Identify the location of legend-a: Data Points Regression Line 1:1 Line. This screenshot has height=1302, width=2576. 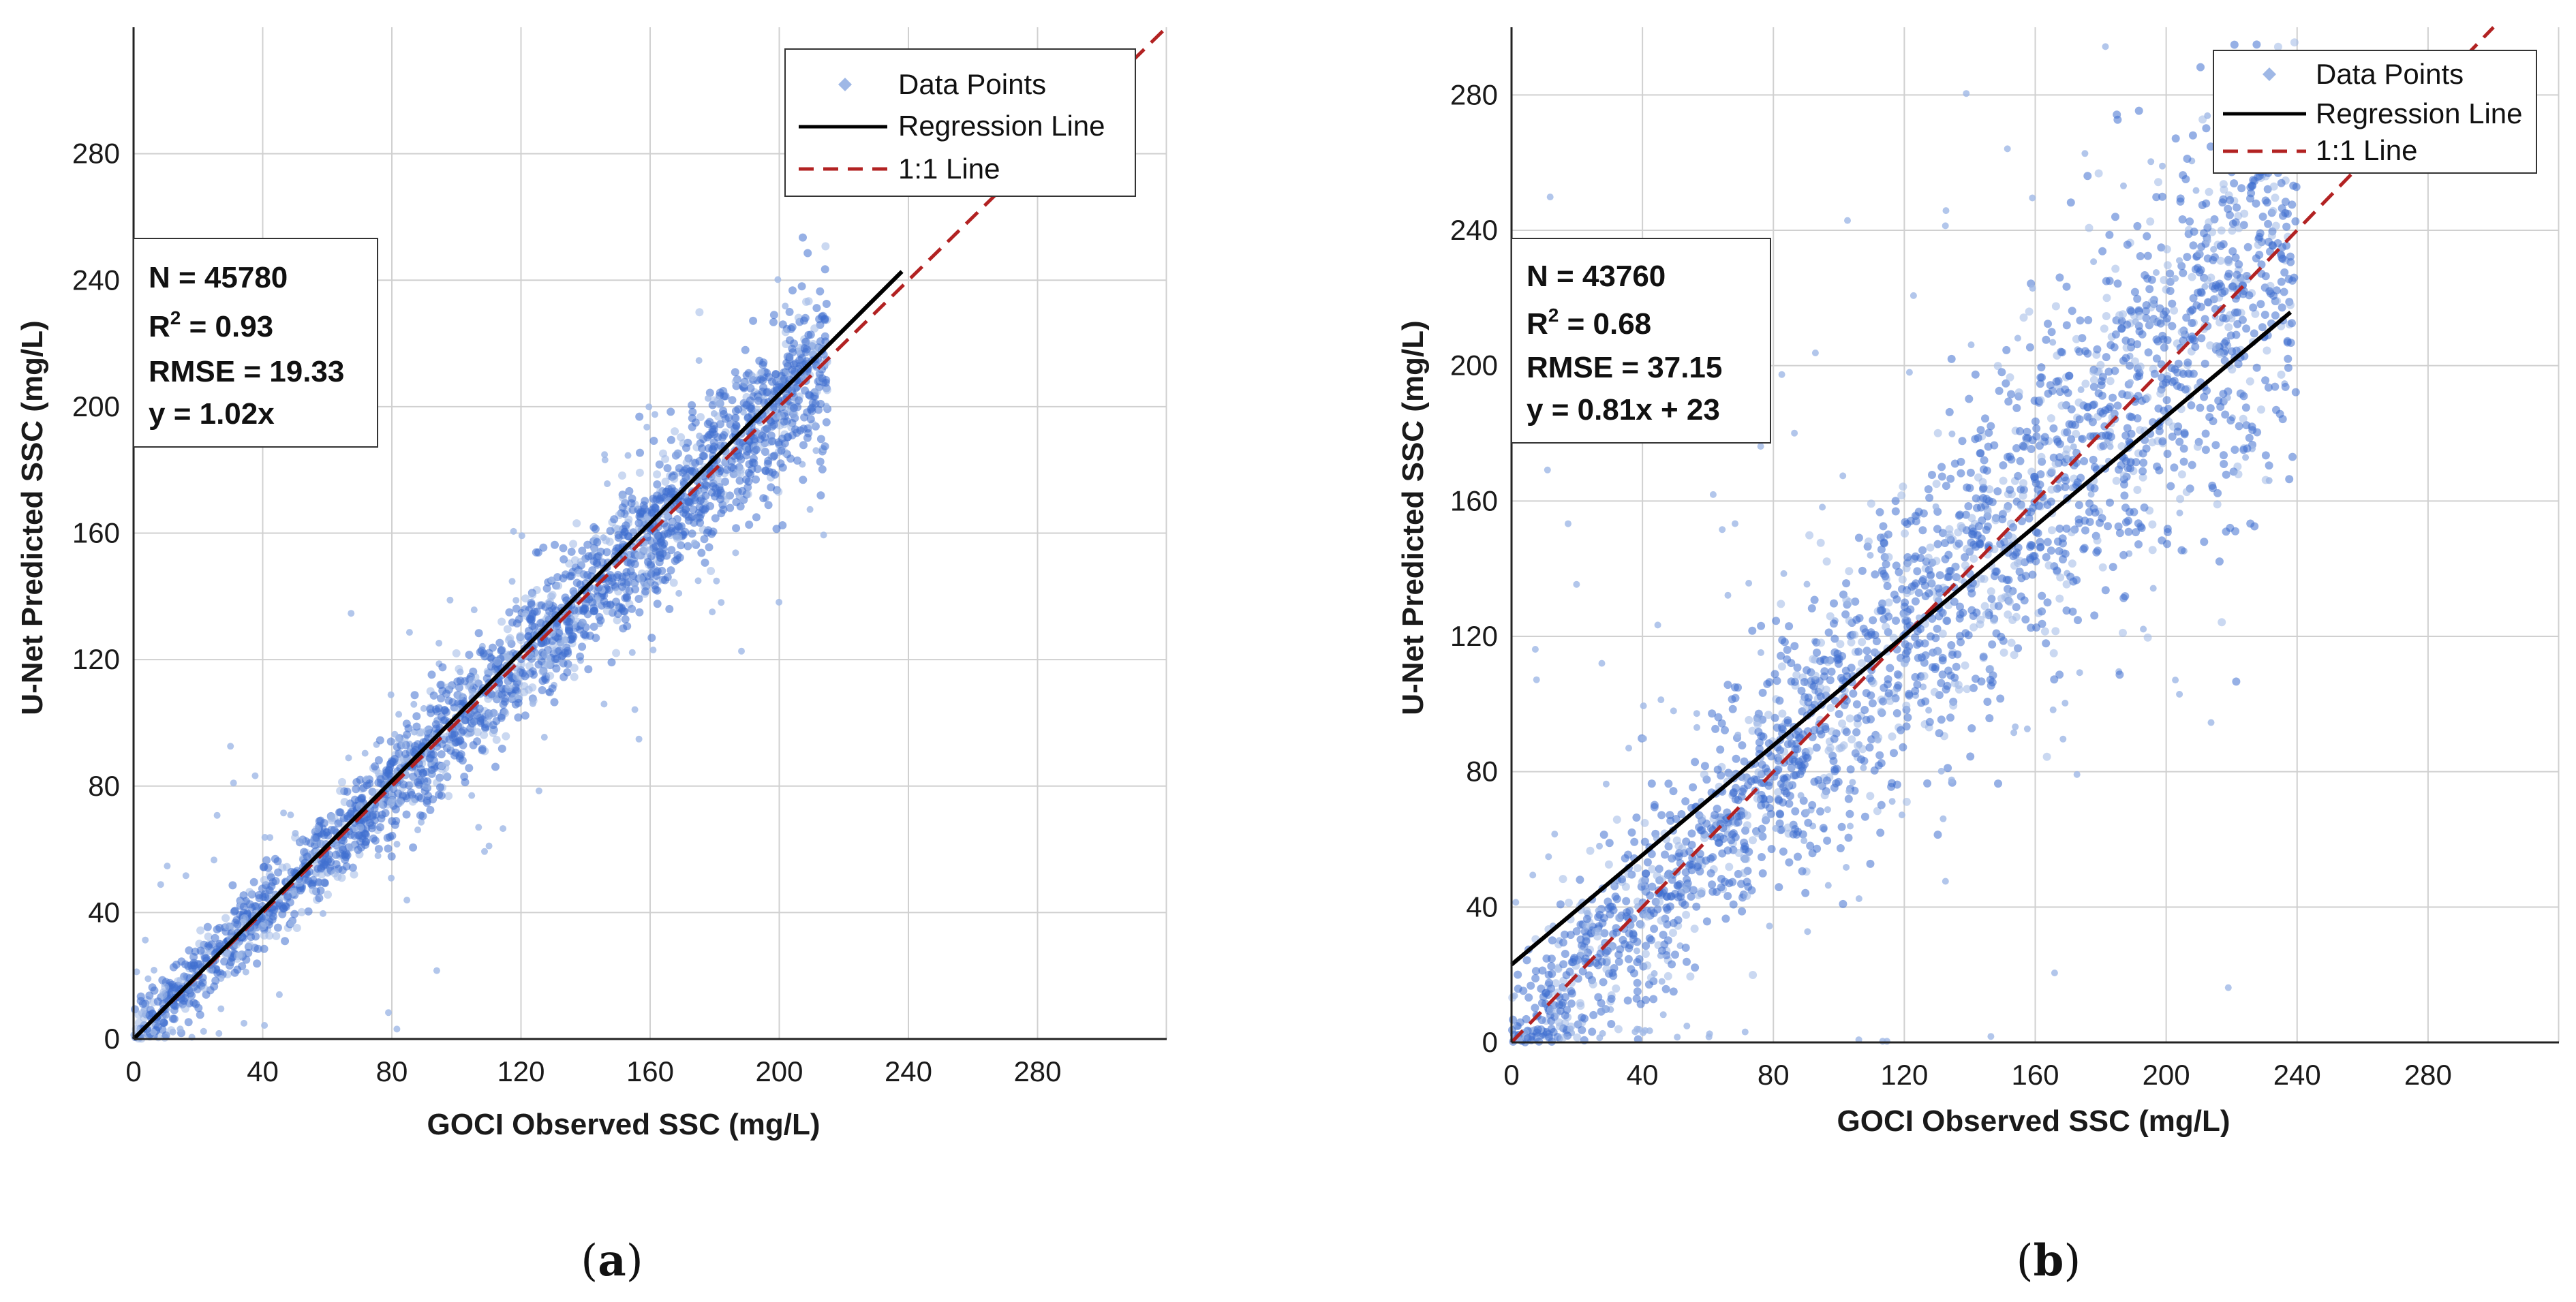
(960, 123).